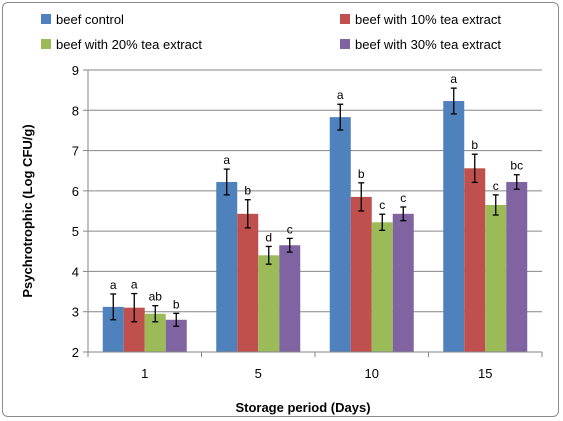 This screenshot has width=563, height=421. I want to click on legend-label-2: beef with 10% tea extract, so click(428, 19).